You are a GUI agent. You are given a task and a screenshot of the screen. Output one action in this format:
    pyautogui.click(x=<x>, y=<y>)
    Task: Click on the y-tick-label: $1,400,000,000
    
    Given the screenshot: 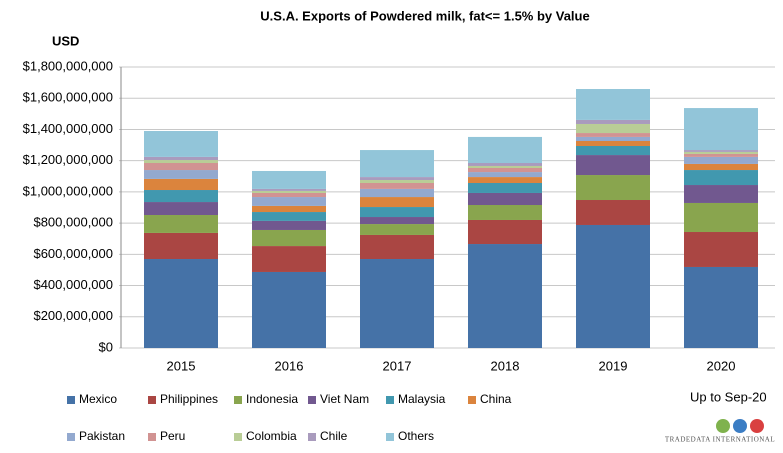 What is the action you would take?
    pyautogui.click(x=68, y=128)
    